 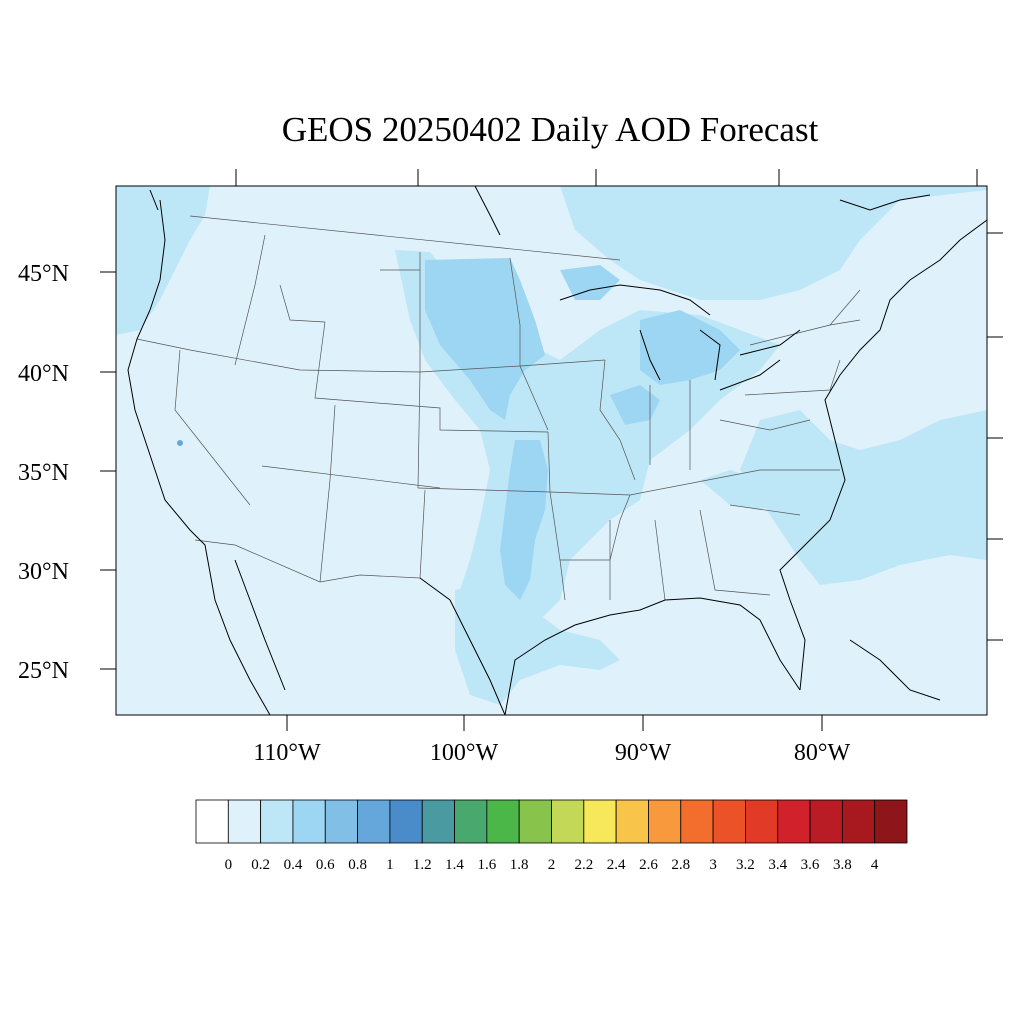 I want to click on aod-region-southern-plains, so click(x=524, y=520).